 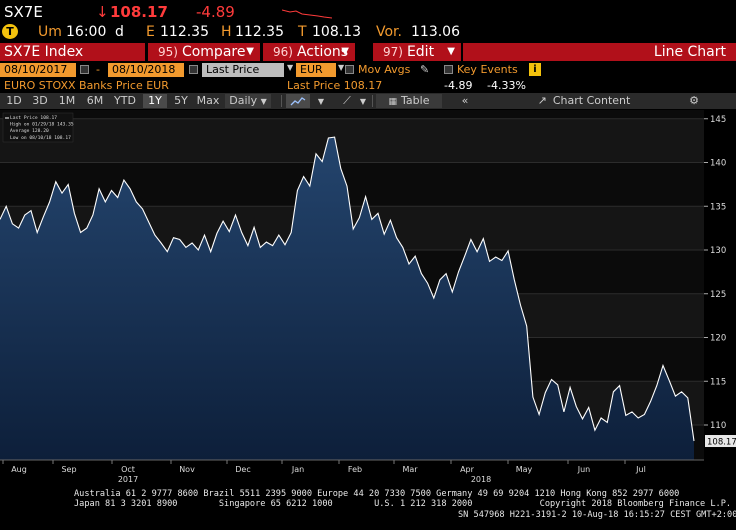 What do you see at coordinates (721, 443) in the screenshot?
I see `last-value-text: 108.17` at bounding box center [721, 443].